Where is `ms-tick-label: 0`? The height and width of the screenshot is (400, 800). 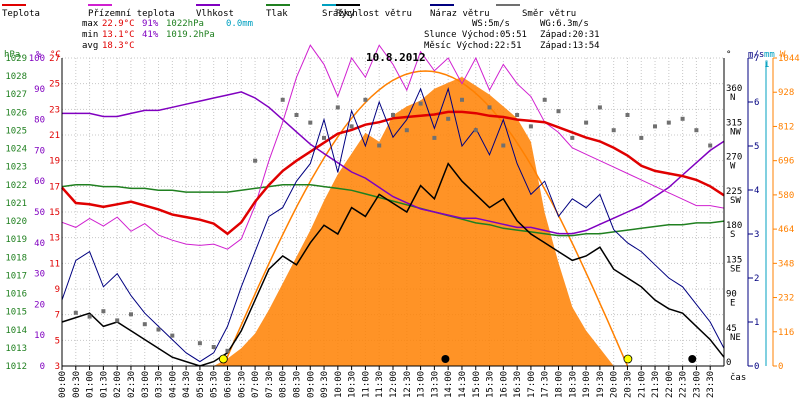 ms-tick-label: 0 is located at coordinates (756, 367).